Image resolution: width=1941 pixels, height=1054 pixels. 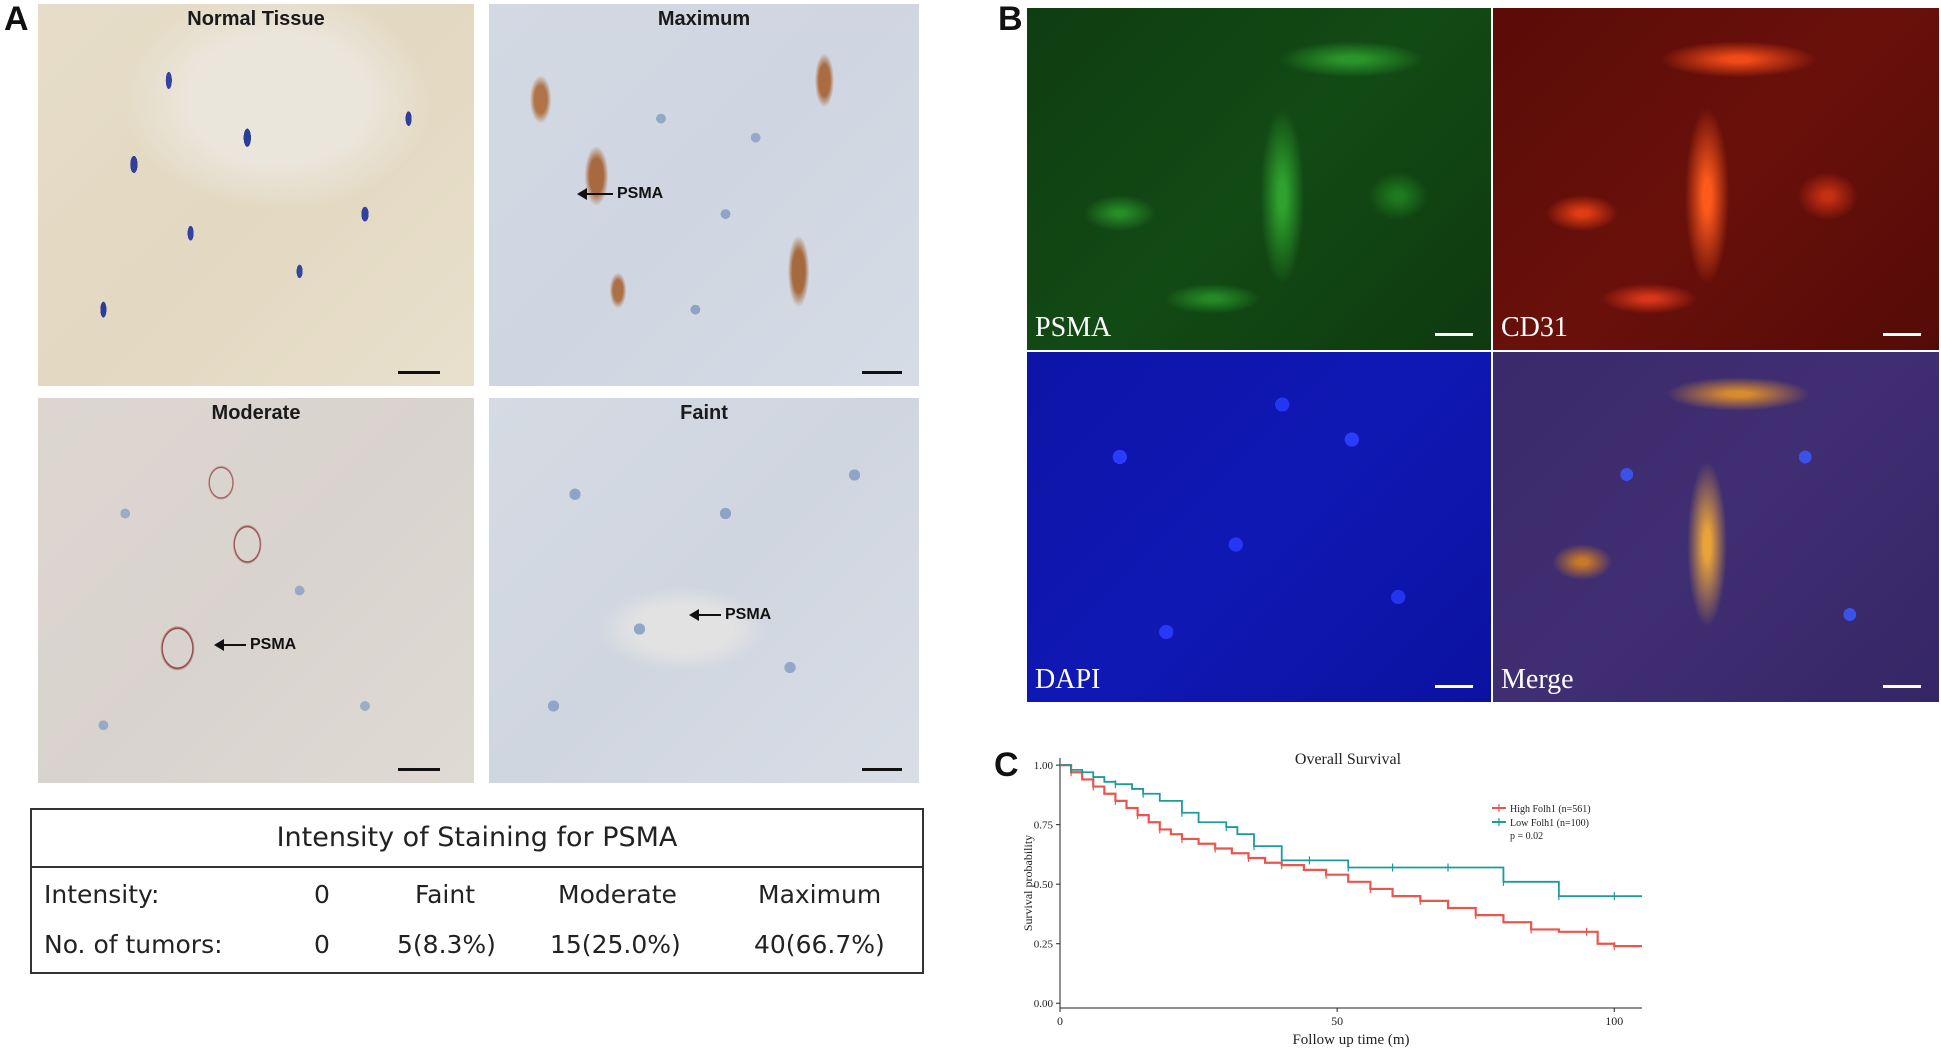 What do you see at coordinates (1537, 679) in the screenshot?
I see `merge-channel-label: Merge` at bounding box center [1537, 679].